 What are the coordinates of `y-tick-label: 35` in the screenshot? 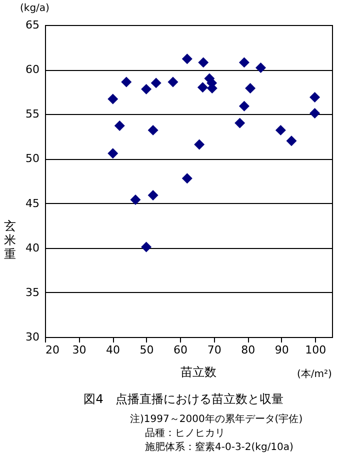 It's located at (33, 292).